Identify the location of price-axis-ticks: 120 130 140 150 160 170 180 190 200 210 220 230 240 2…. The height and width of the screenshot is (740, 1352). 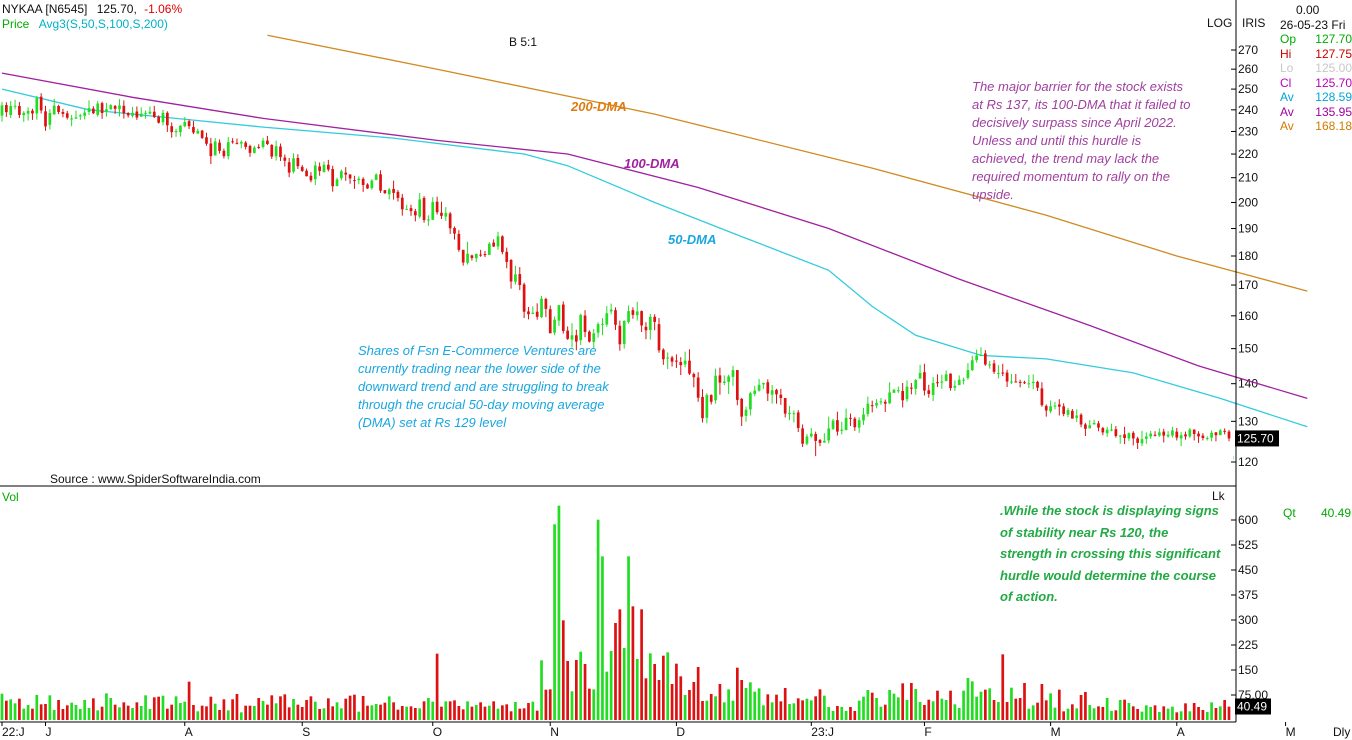
(1244, 256).